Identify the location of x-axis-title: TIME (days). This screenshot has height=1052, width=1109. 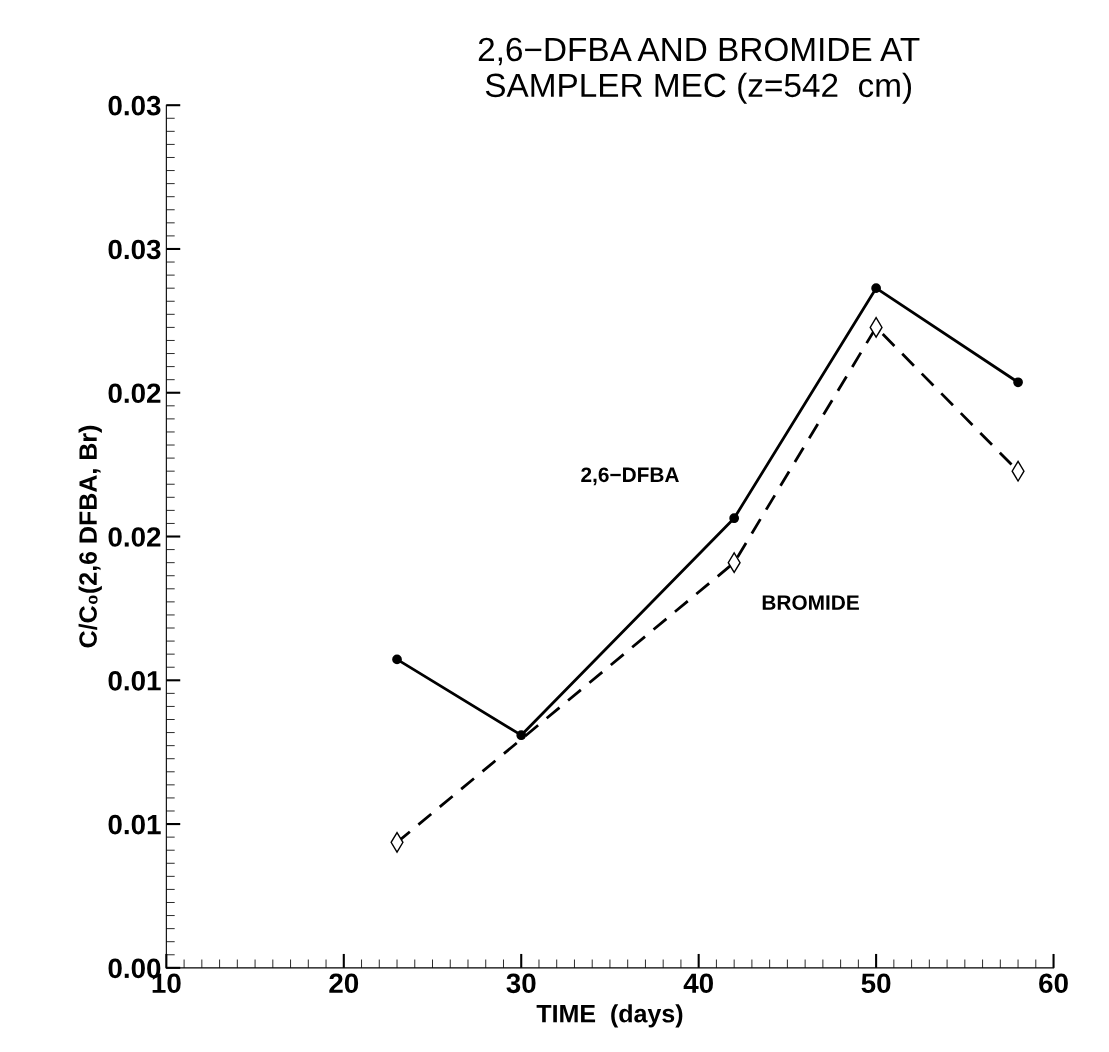
(609, 1016).